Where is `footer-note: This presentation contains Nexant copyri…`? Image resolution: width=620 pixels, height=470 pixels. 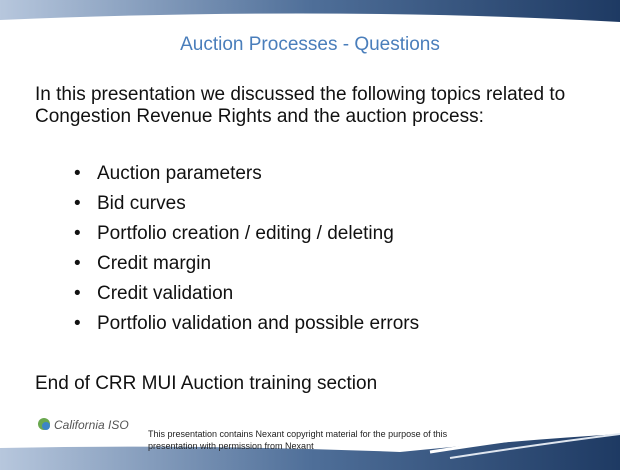 footer-note: This presentation contains Nexant copyri… is located at coordinates (298, 440).